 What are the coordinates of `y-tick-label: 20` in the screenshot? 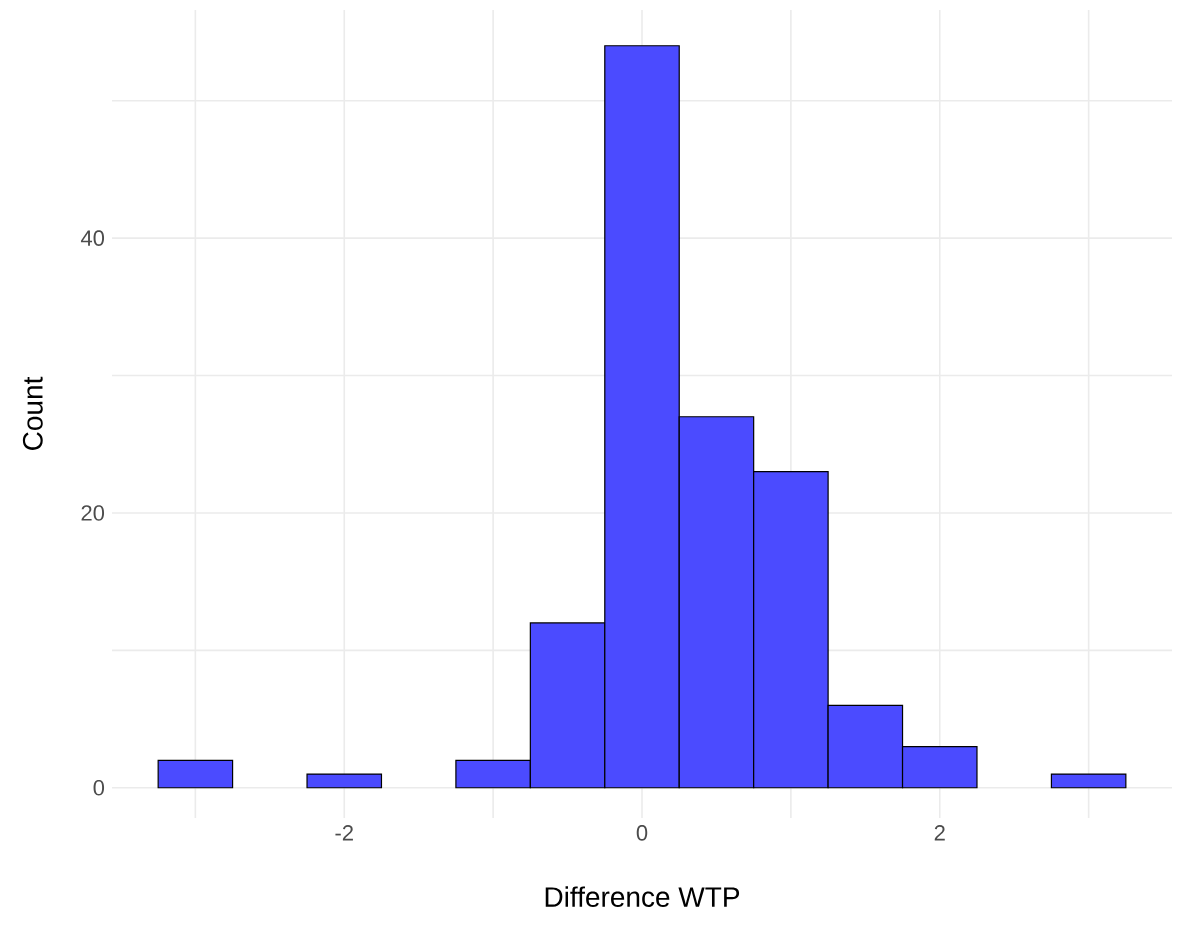 It's located at (93, 513).